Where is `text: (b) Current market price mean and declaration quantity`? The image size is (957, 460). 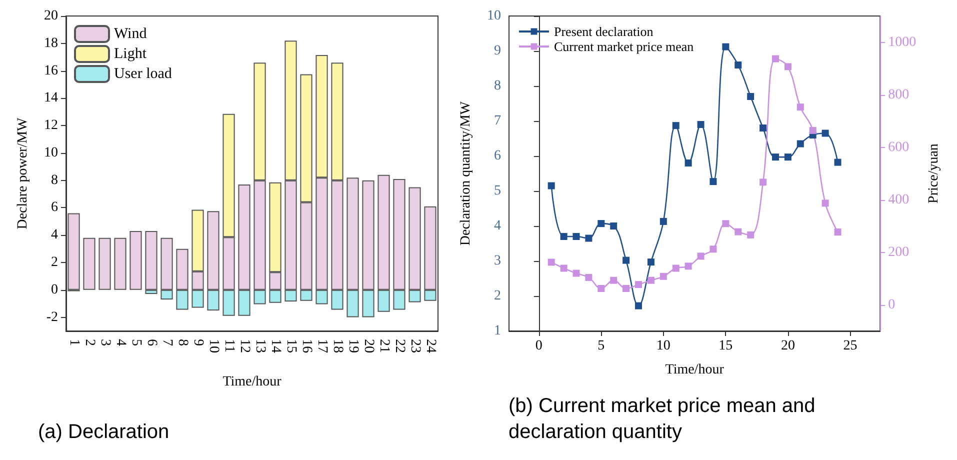
text: (b) Current market price mean and declaration quantity is located at coordinates (664, 419).